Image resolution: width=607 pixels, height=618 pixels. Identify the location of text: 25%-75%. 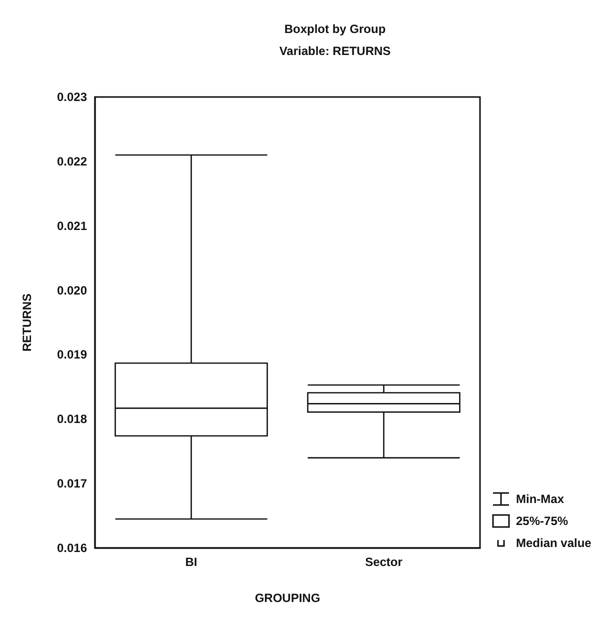
(542, 521).